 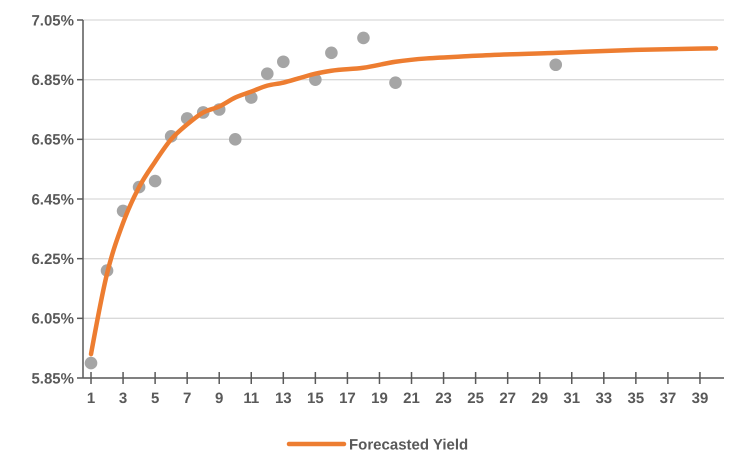 What do you see at coordinates (347, 398) in the screenshot?
I see `x-tick-label: 17` at bounding box center [347, 398].